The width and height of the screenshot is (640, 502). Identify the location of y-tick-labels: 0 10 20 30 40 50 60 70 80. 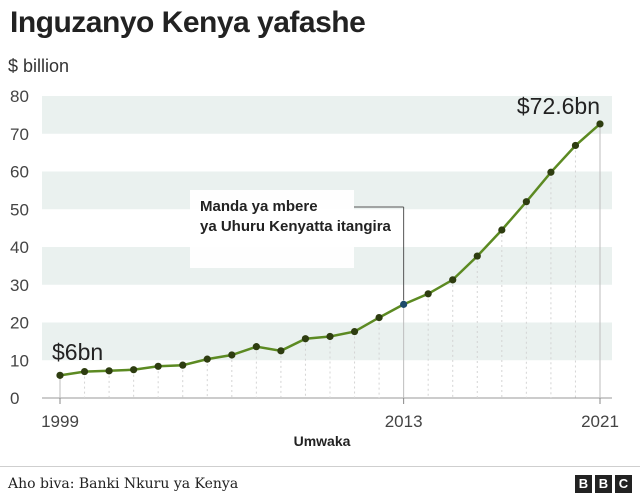
(19, 247).